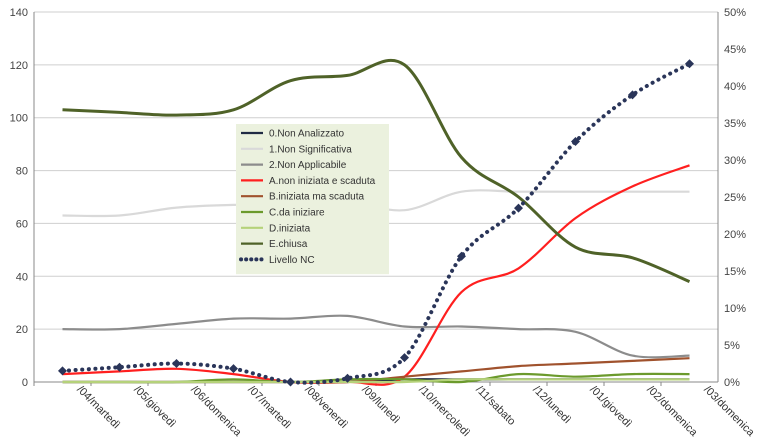 This screenshot has width=768, height=442. Describe the element at coordinates (19, 13) in the screenshot. I see `y-tick-label-left: 140` at that location.